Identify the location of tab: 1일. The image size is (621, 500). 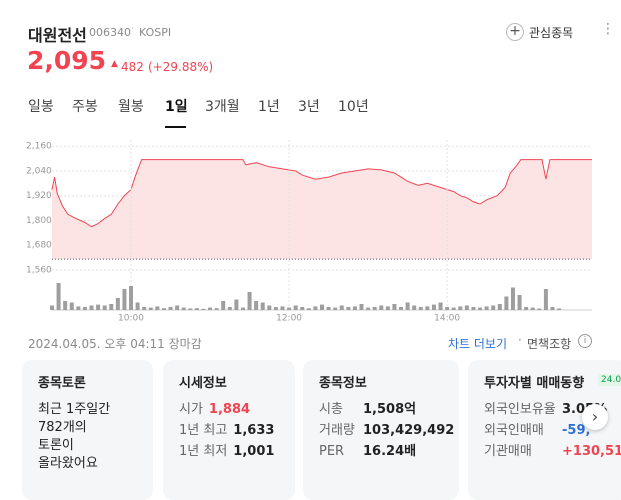
(176, 107).